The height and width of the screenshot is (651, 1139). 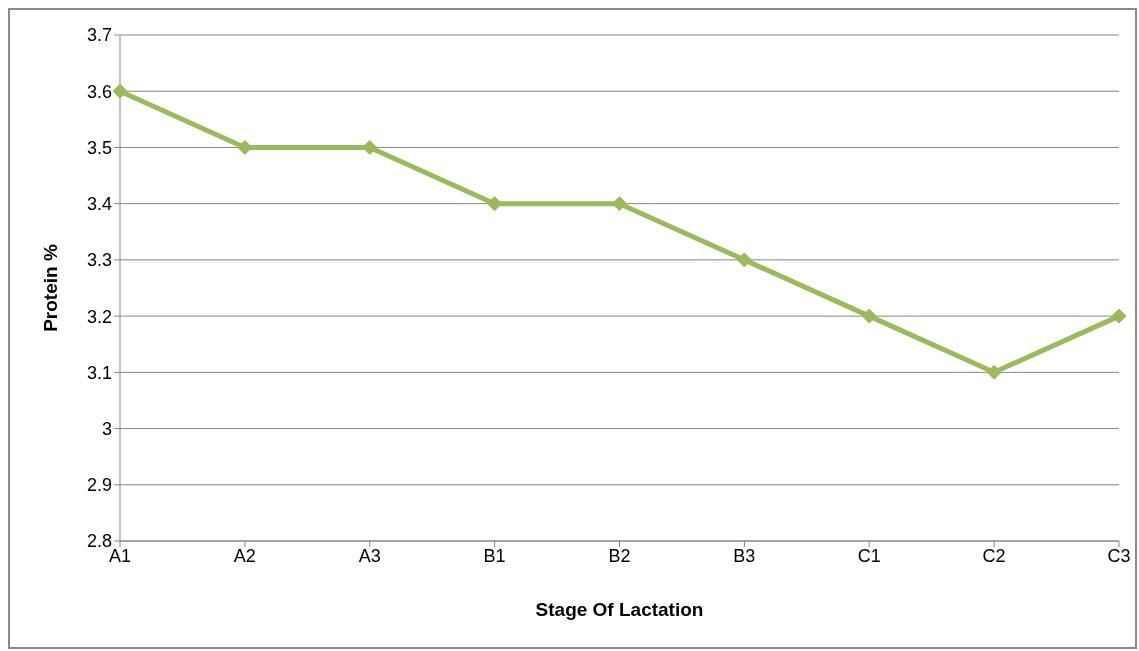 I want to click on x-tick-label: A3, so click(x=369, y=555).